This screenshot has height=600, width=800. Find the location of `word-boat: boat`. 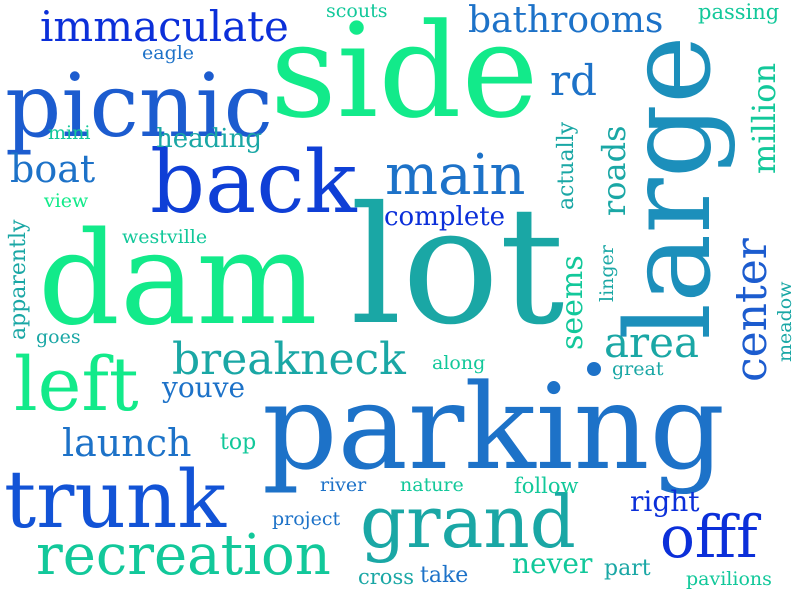

word-boat: boat is located at coordinates (53, 169).